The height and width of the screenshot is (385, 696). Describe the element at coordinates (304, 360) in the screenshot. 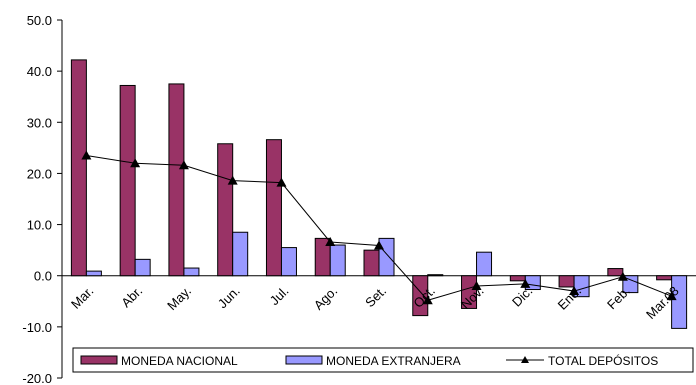

I see `legend-swatch-moneda-extranjera` at that location.